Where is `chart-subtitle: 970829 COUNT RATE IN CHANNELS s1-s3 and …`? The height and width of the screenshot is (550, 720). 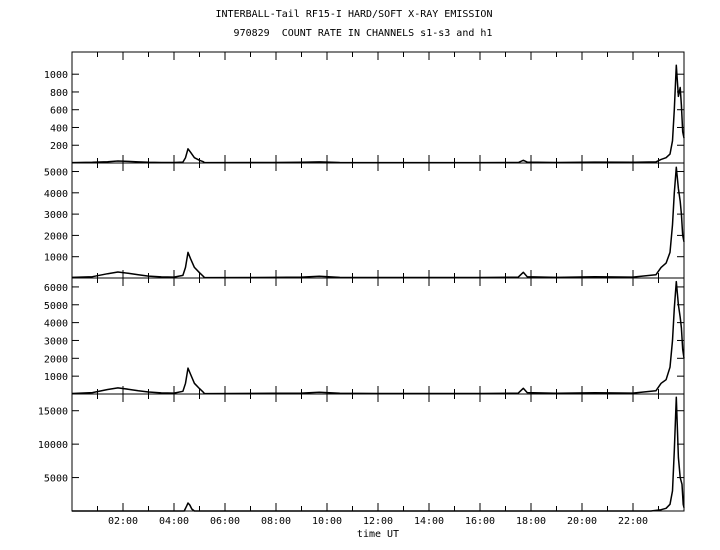 chart-subtitle: 970829 COUNT RATE IN CHANNELS s1-s3 and … is located at coordinates (363, 33).